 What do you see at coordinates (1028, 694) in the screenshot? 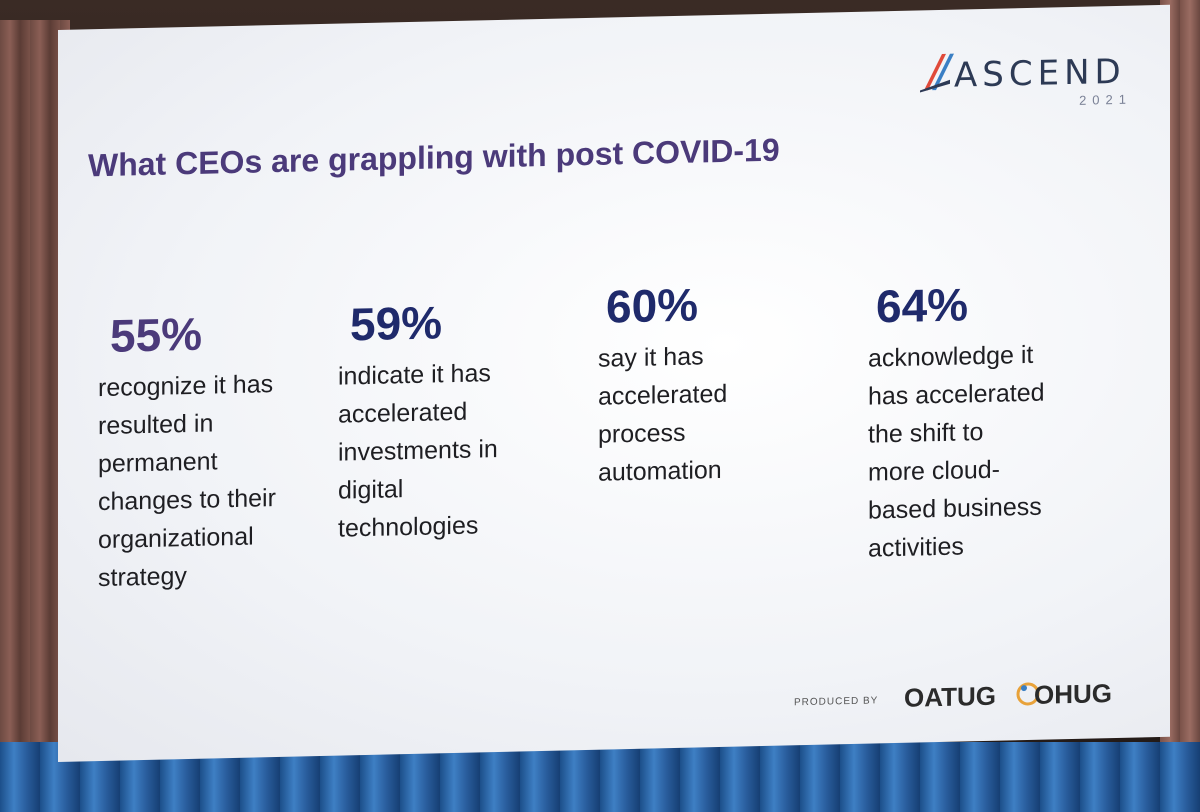
I see `ohug-mark-icon` at bounding box center [1028, 694].